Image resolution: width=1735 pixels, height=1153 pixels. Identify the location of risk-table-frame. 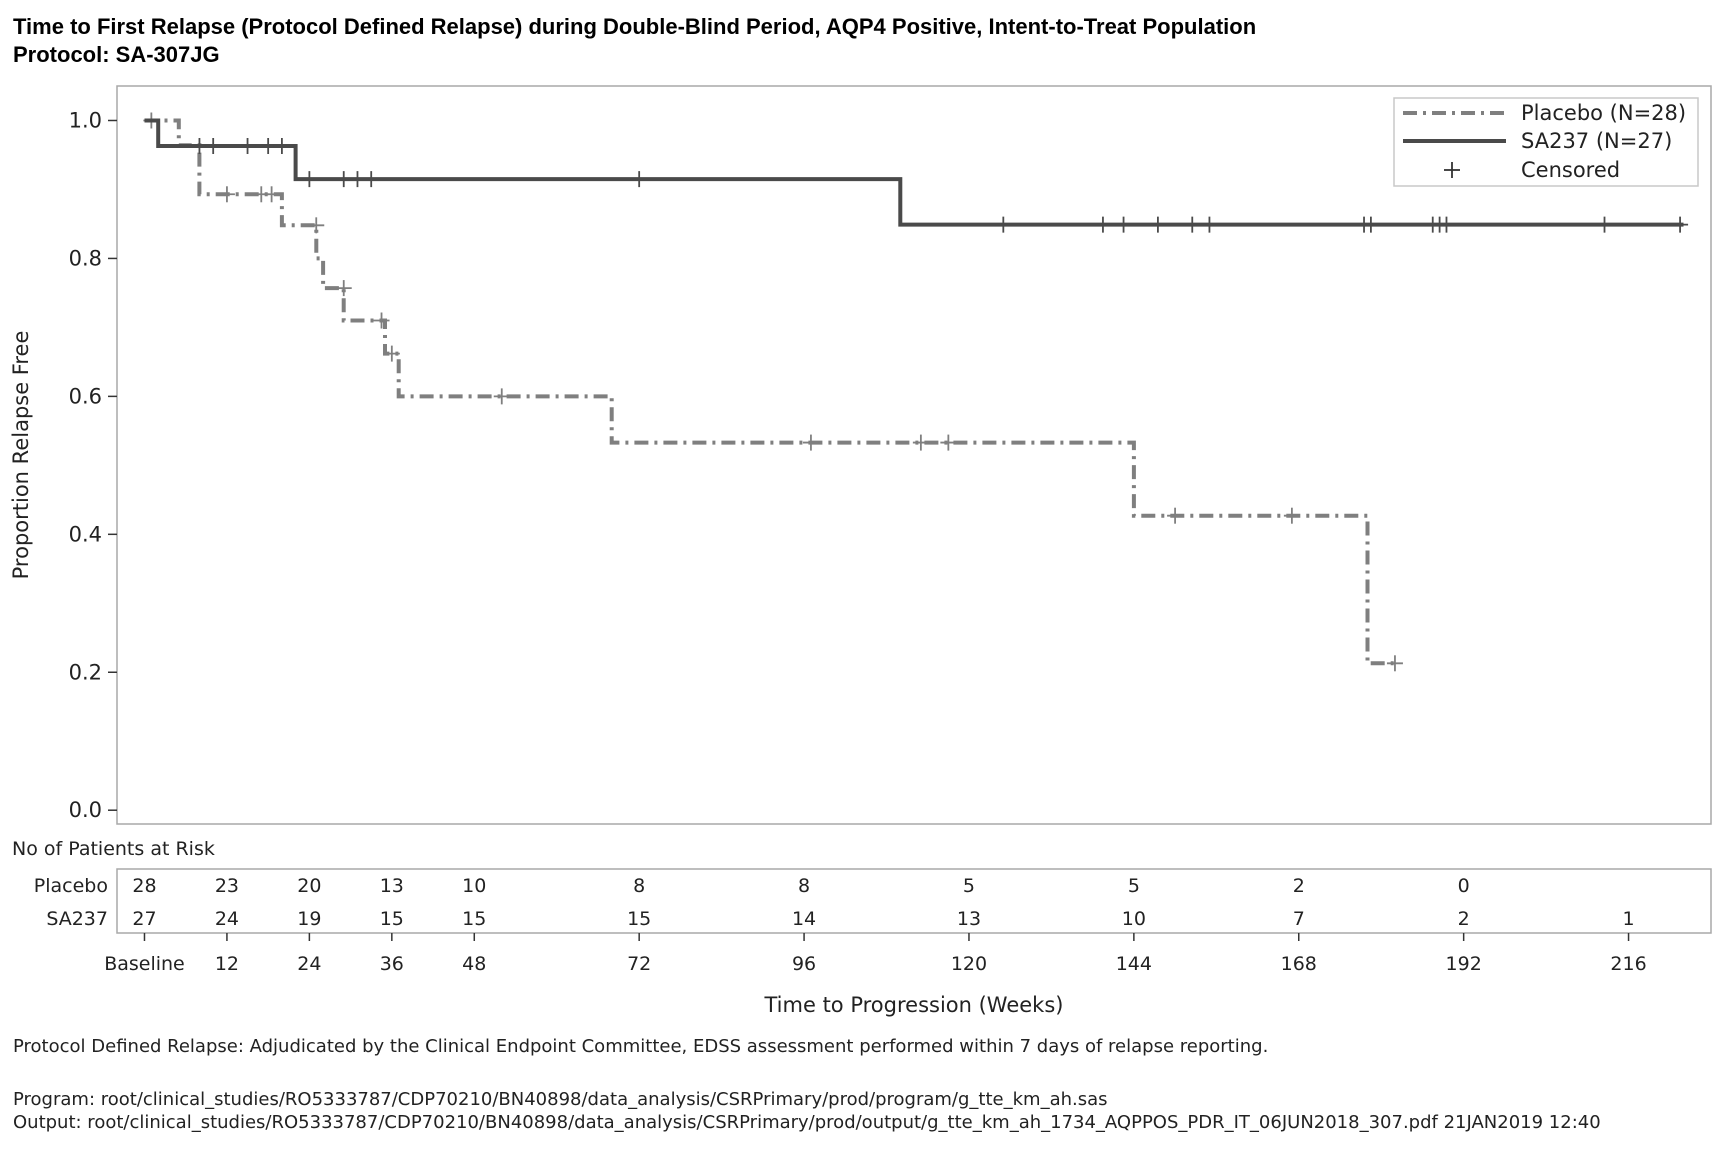
(914, 901).